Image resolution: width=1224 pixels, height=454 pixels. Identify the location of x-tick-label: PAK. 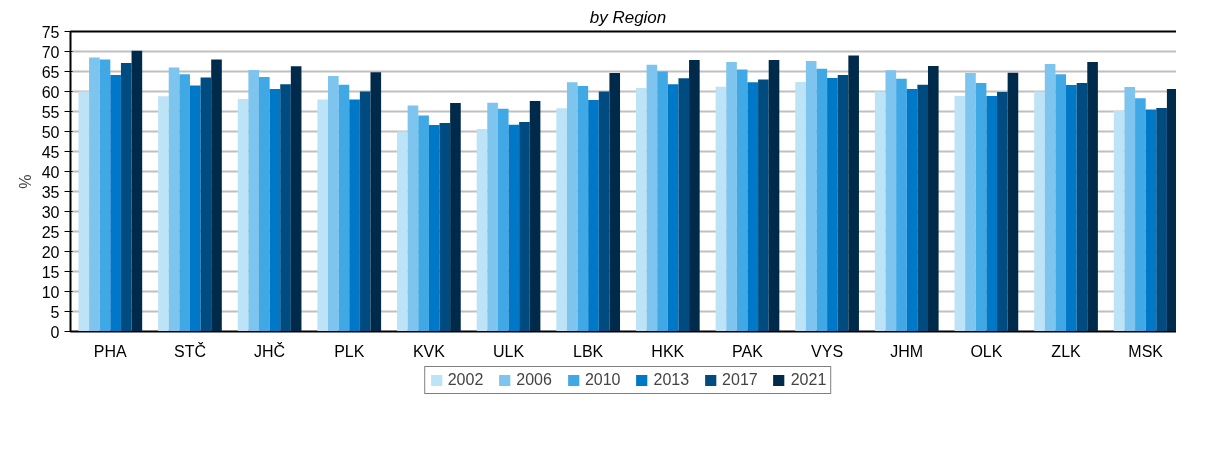
(748, 351).